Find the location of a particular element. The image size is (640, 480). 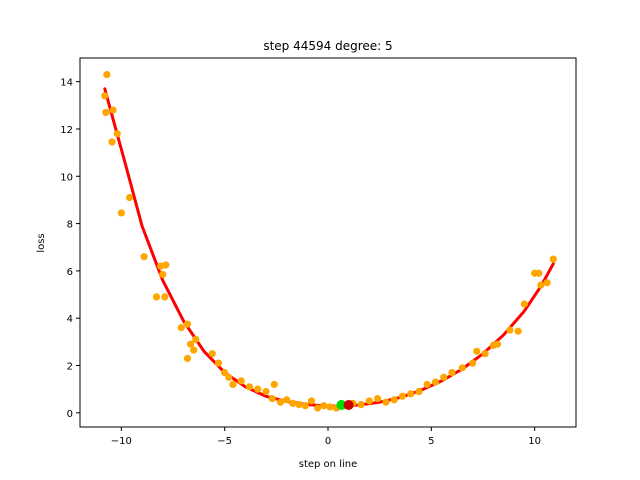

x-axis-label: step on line is located at coordinates (328, 464).